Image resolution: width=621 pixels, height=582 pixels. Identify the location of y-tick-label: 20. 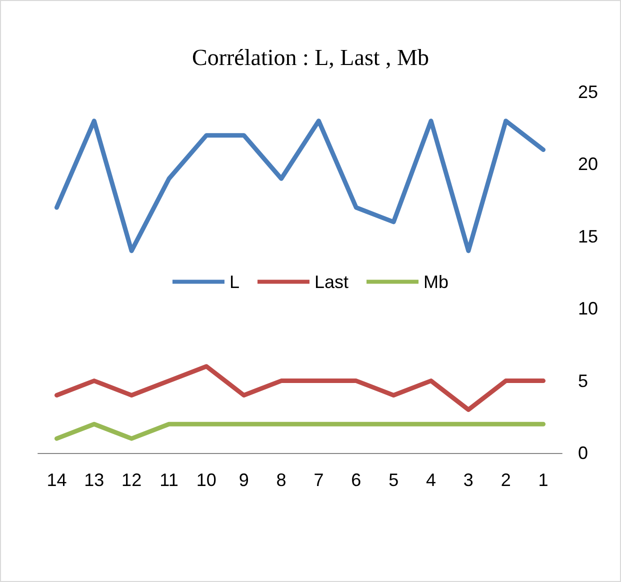
(588, 164).